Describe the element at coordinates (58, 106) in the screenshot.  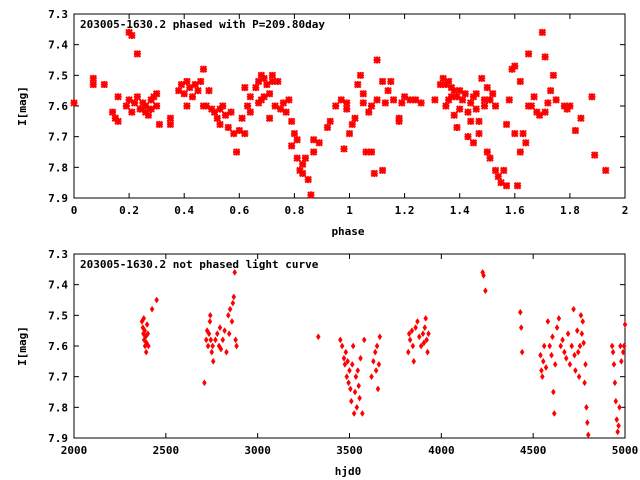
I see `y-tick-label: 7.6` at that location.